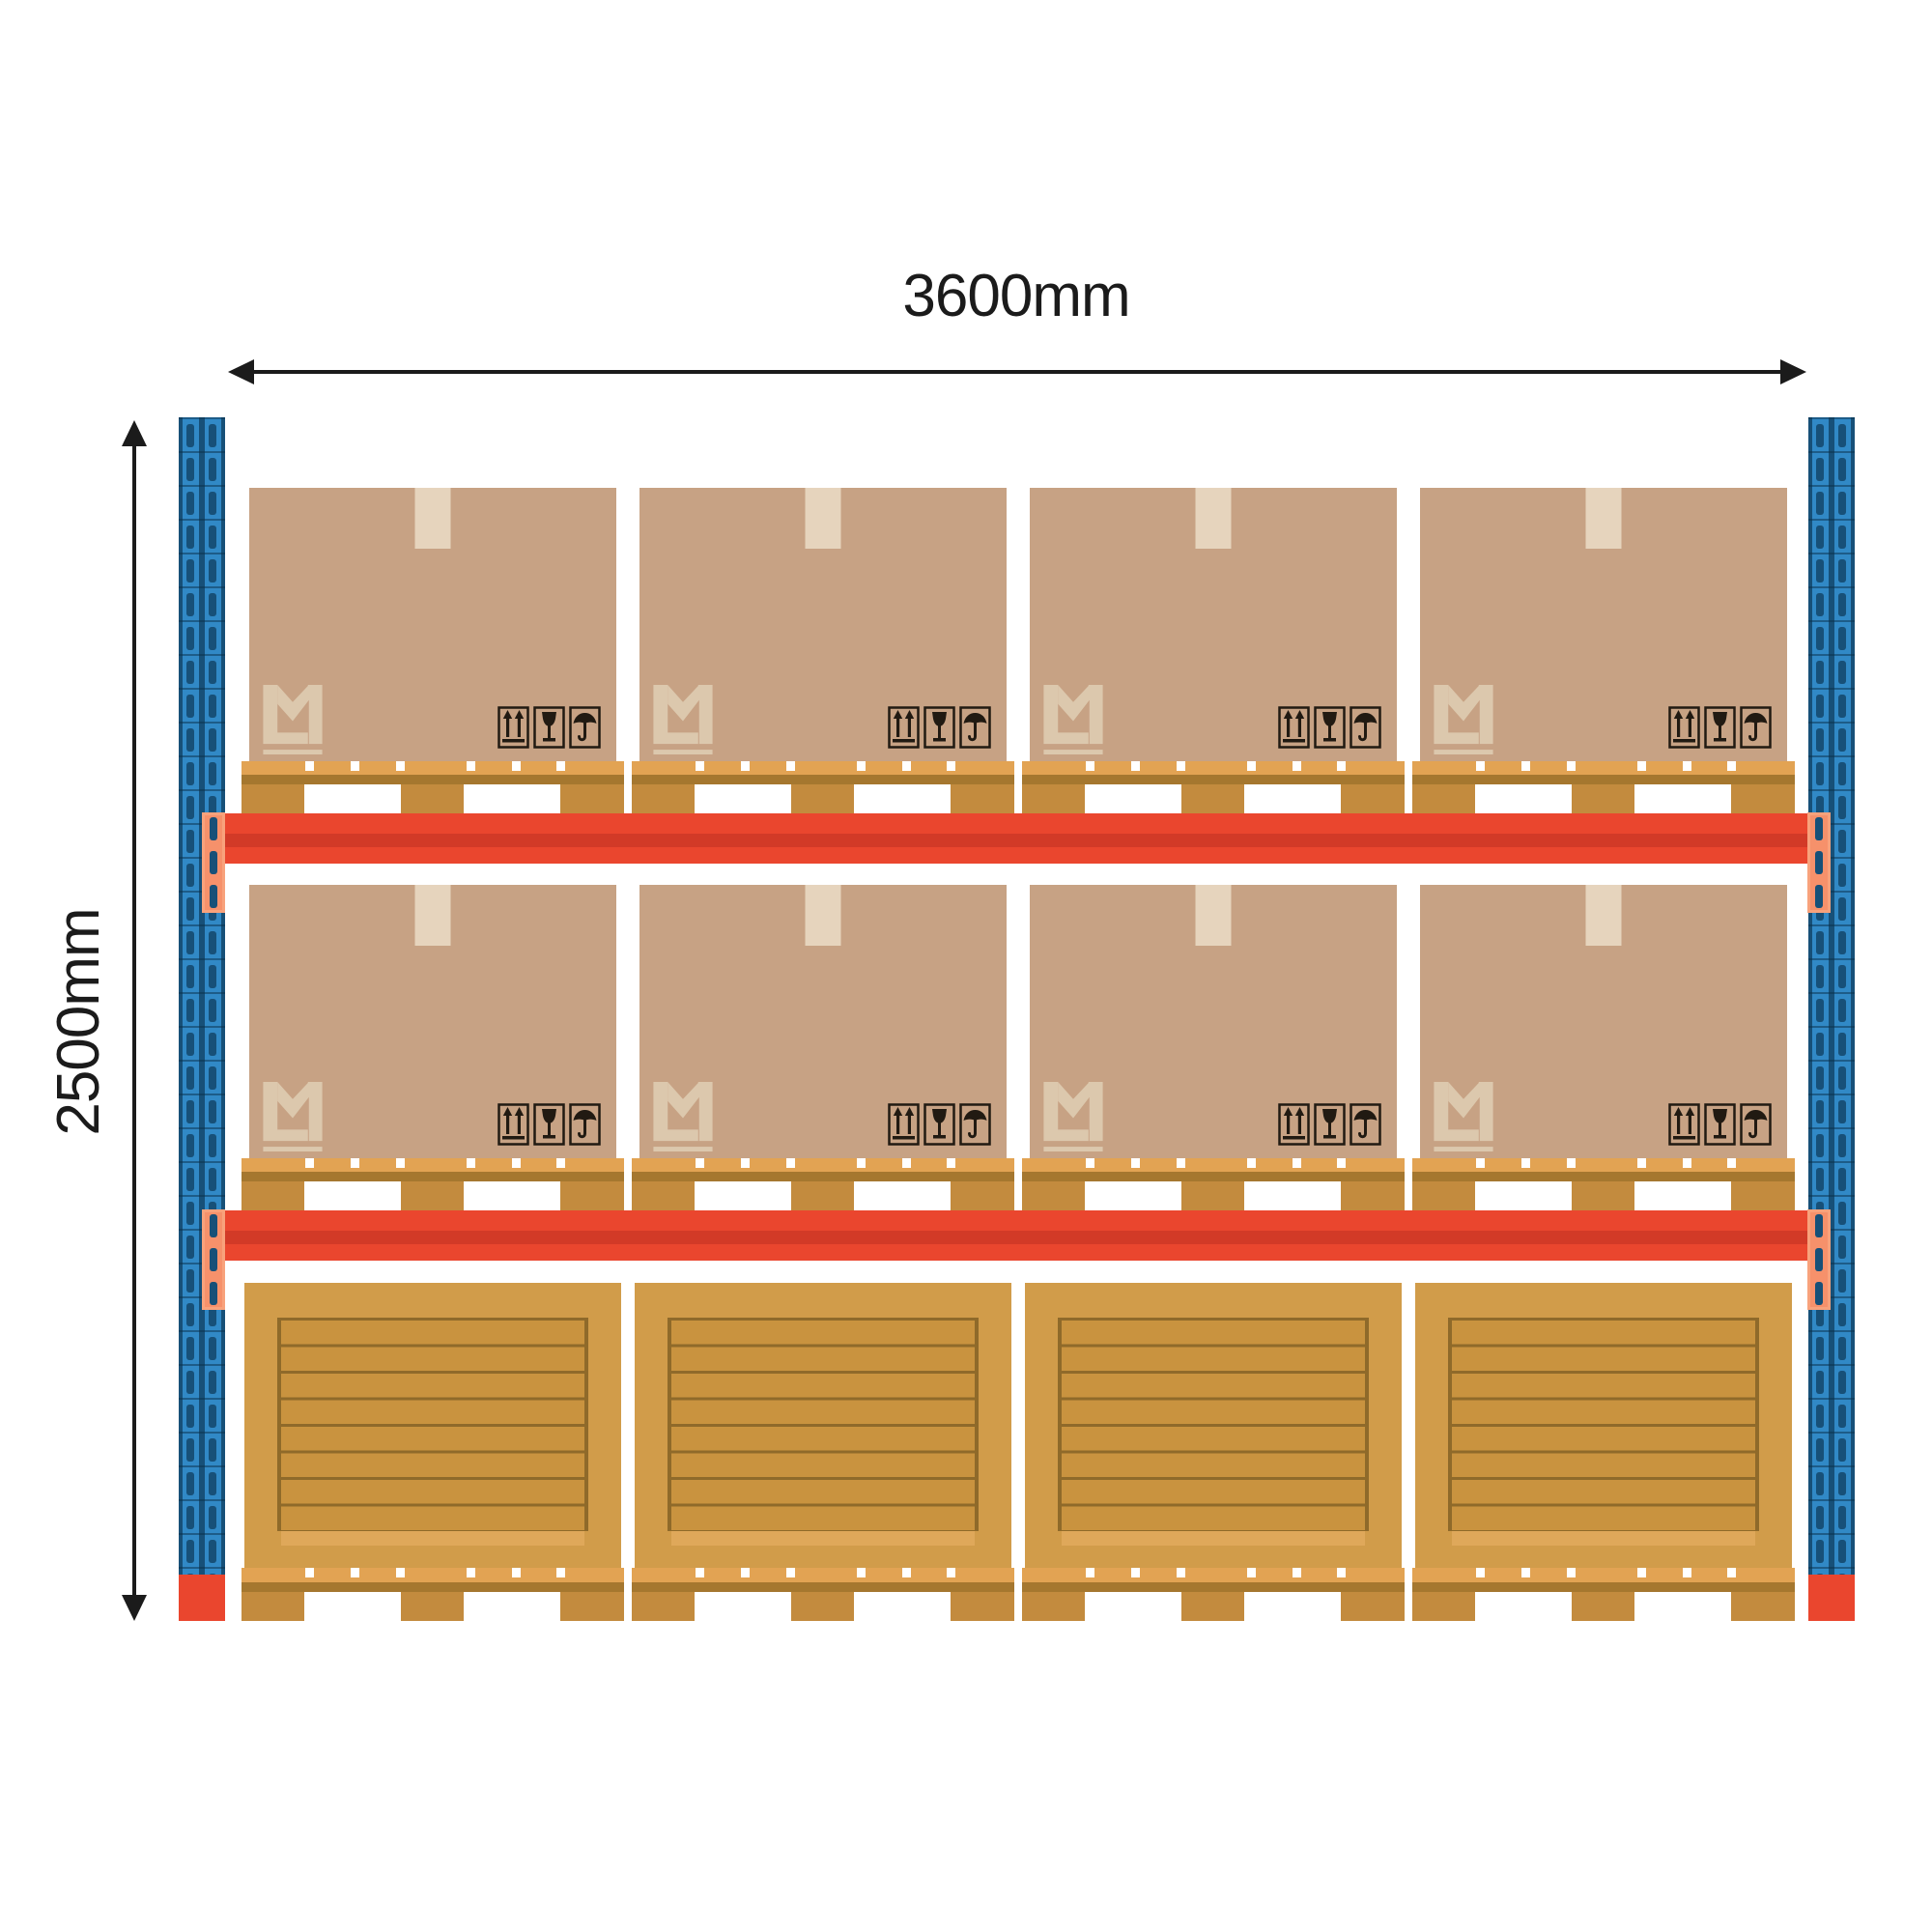  Describe the element at coordinates (241, 371) in the screenshot. I see `arrowhead-left-icon` at that location.